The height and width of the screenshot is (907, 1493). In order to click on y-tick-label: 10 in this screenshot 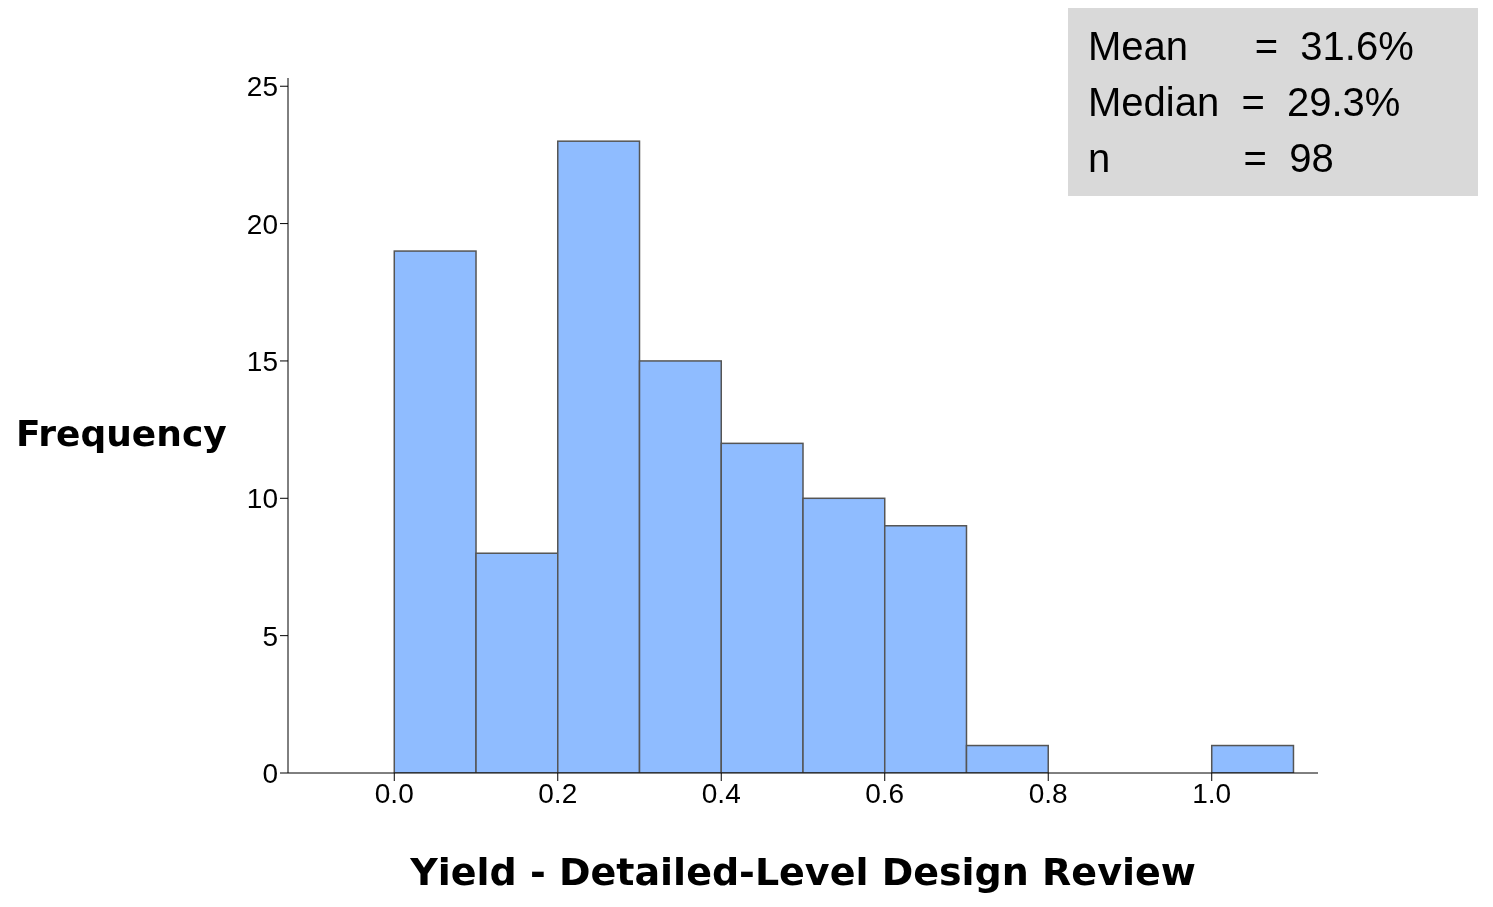, I will do `click(262, 499)`.